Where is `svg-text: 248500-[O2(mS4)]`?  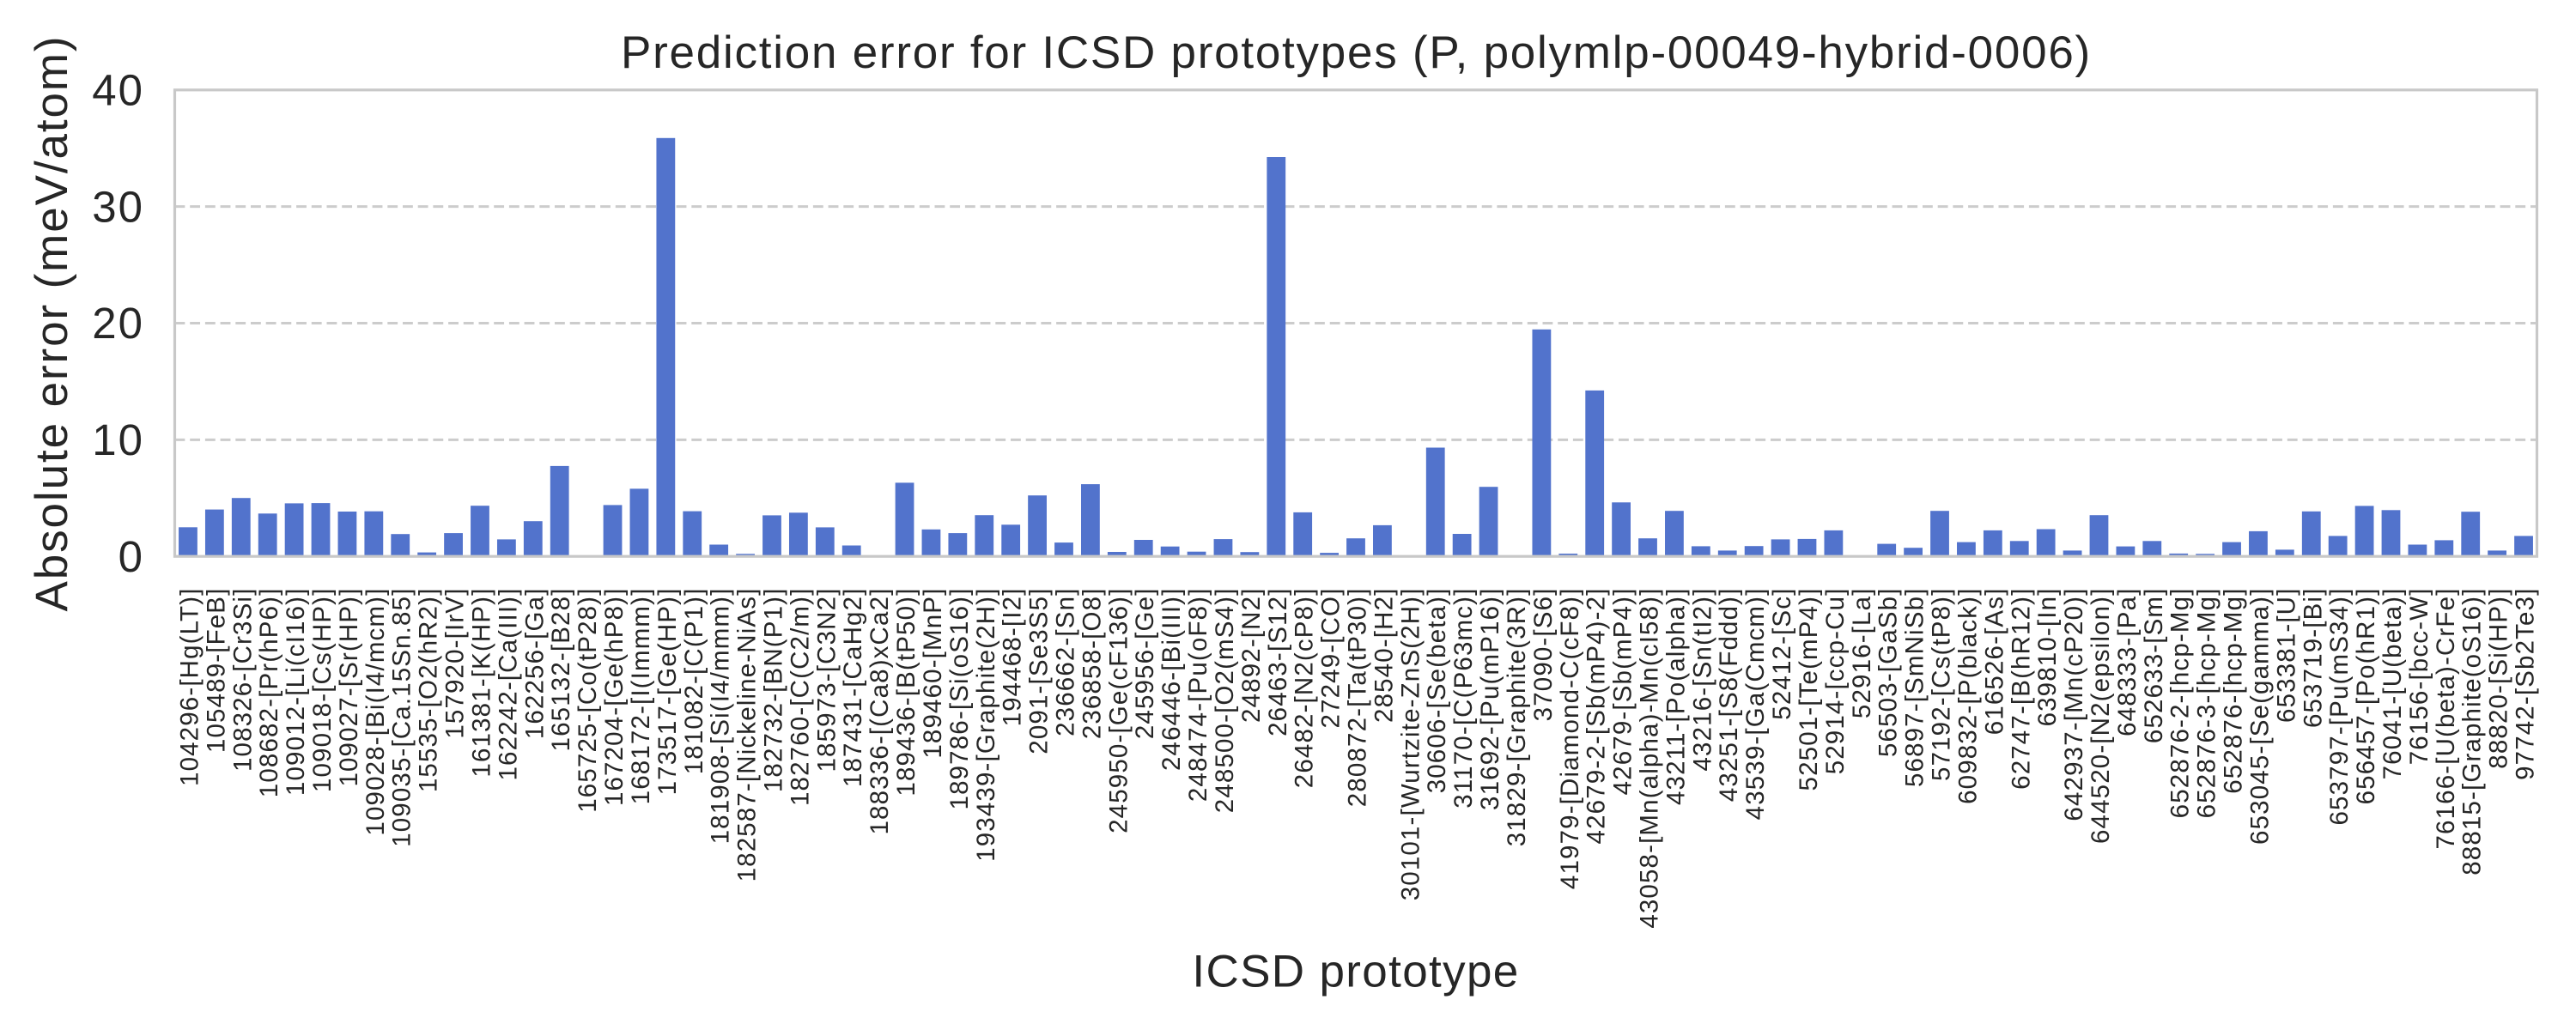 svg-text: 248500-[O2(mS4)] is located at coordinates (1225, 701).